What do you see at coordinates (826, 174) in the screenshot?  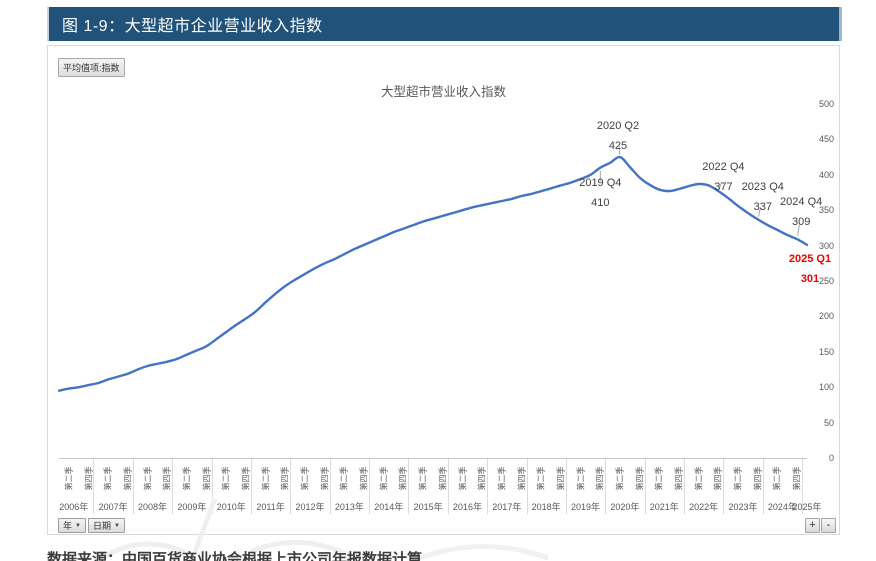 I see `value-axis-tick-label: 400` at bounding box center [826, 174].